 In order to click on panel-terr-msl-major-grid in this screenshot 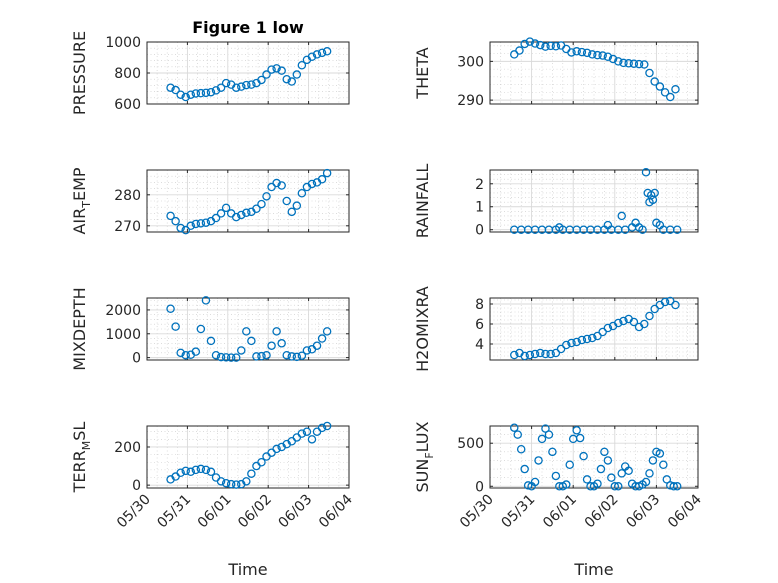, I will do `click(248, 457)`.